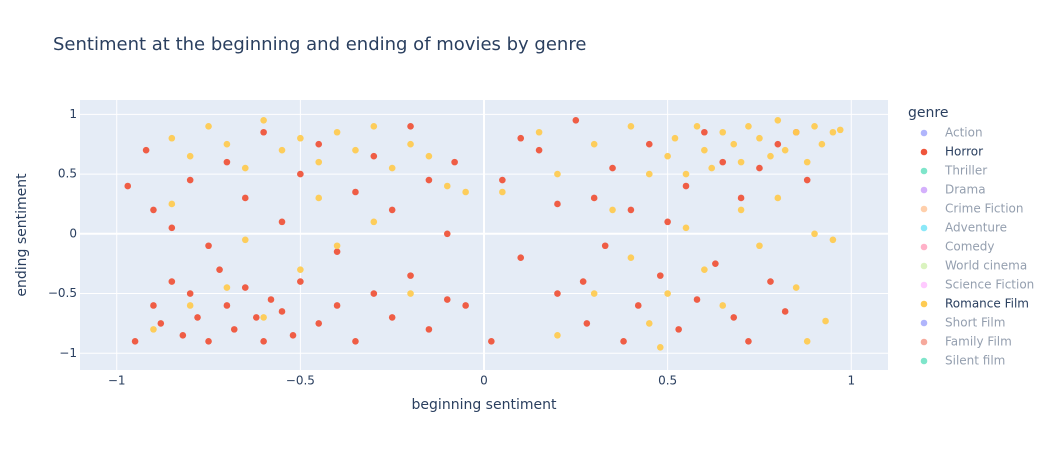 Image resolution: width=1060 pixels, height=450 pixels. I want to click on y-tick-label: −1, so click(68, 353).